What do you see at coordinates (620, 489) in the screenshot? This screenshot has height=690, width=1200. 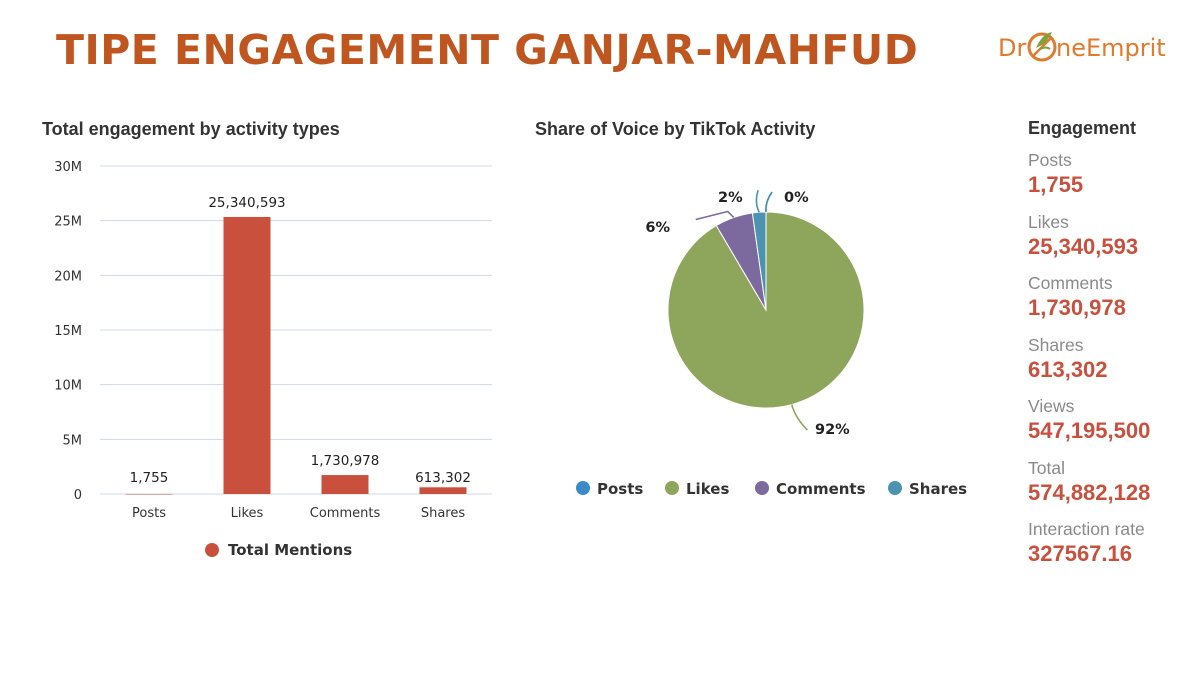 I see `legend-label: Posts` at bounding box center [620, 489].